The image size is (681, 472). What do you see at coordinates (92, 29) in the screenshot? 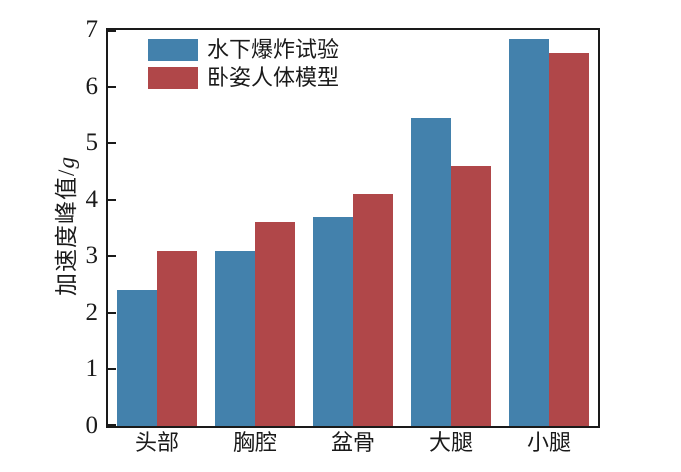
I see `y-tick-label: 7` at bounding box center [92, 29].